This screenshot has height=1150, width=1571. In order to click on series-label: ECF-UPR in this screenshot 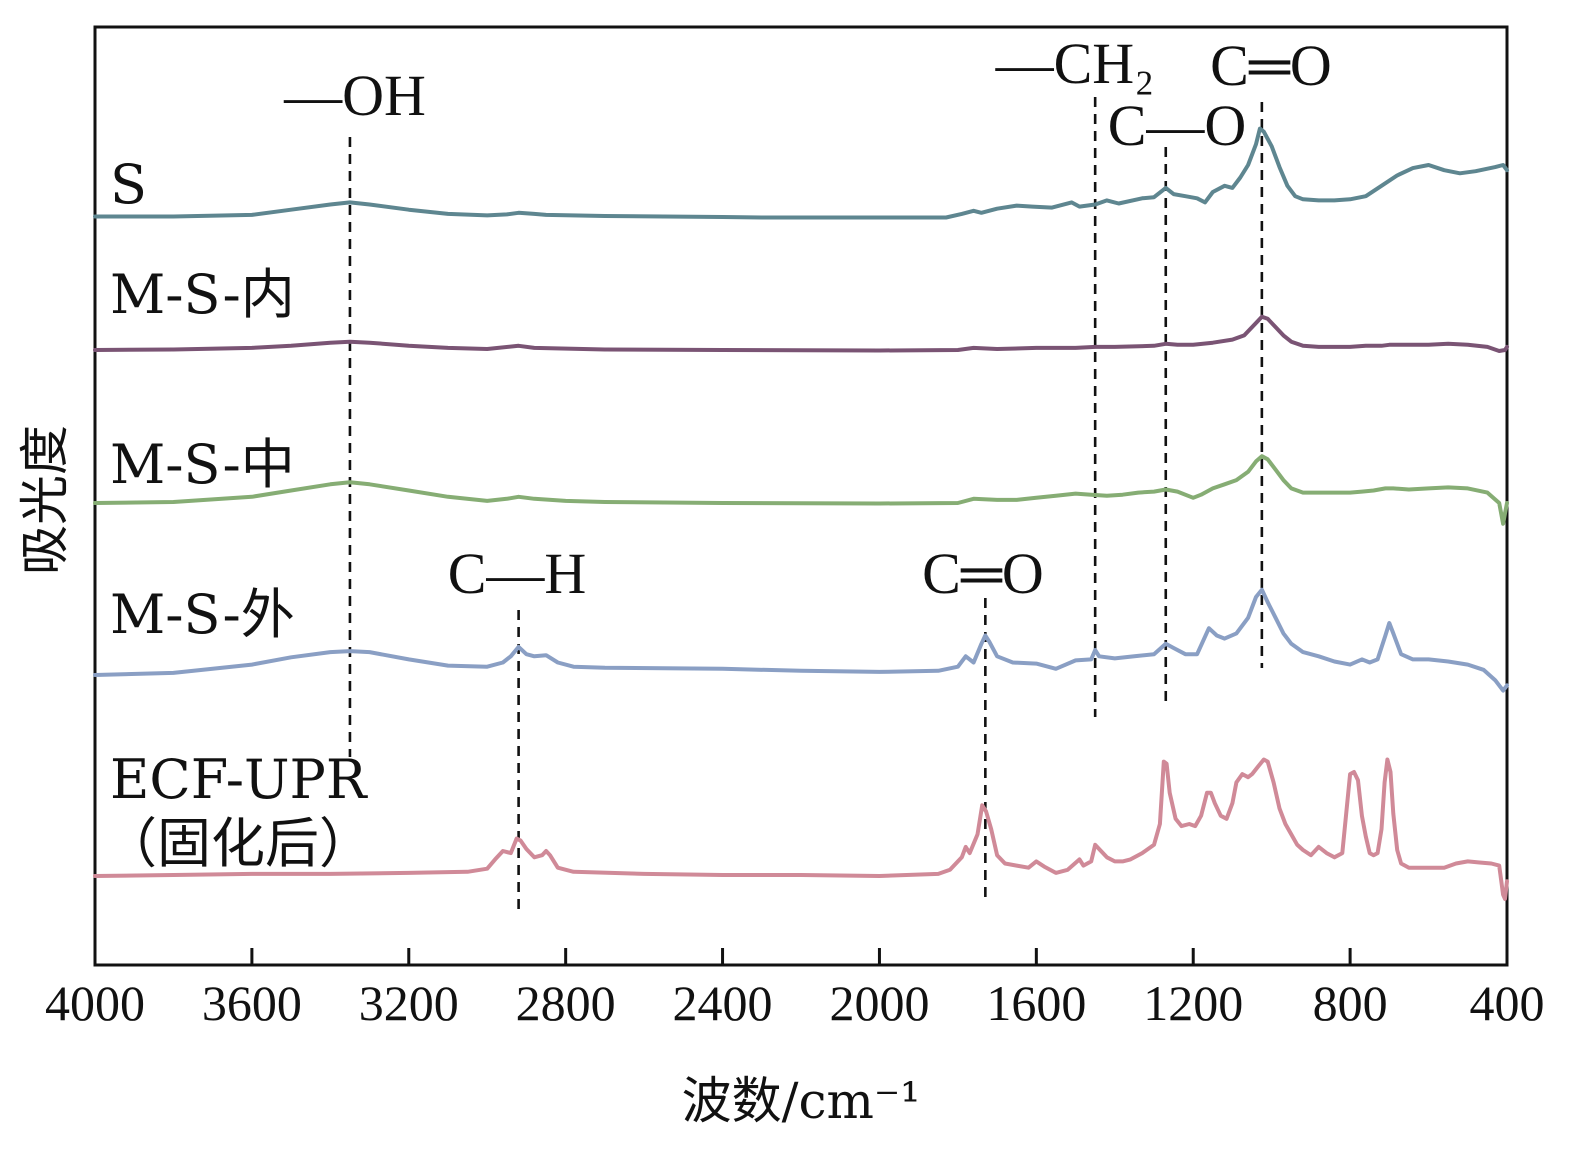, I will do `click(239, 779)`.